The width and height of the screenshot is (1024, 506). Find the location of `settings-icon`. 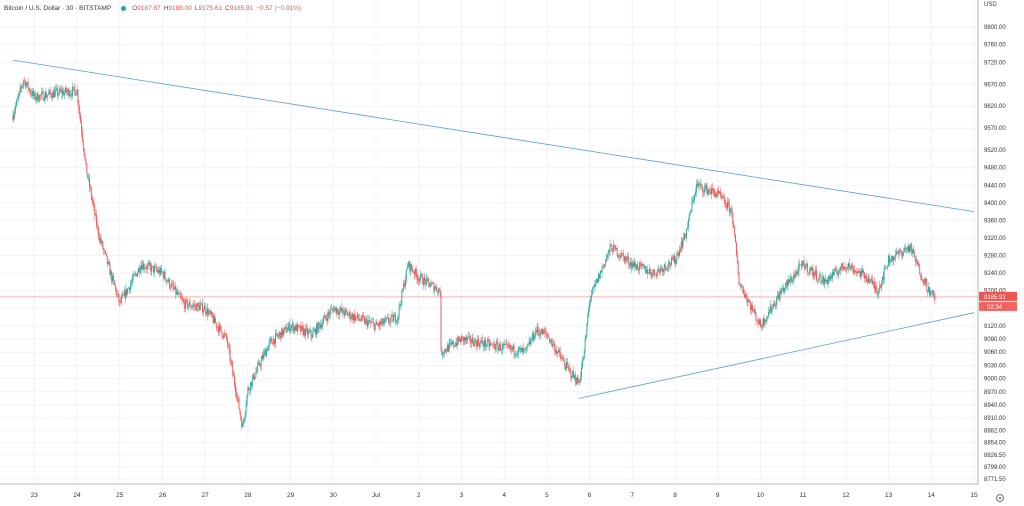

settings-icon is located at coordinates (1000, 498).